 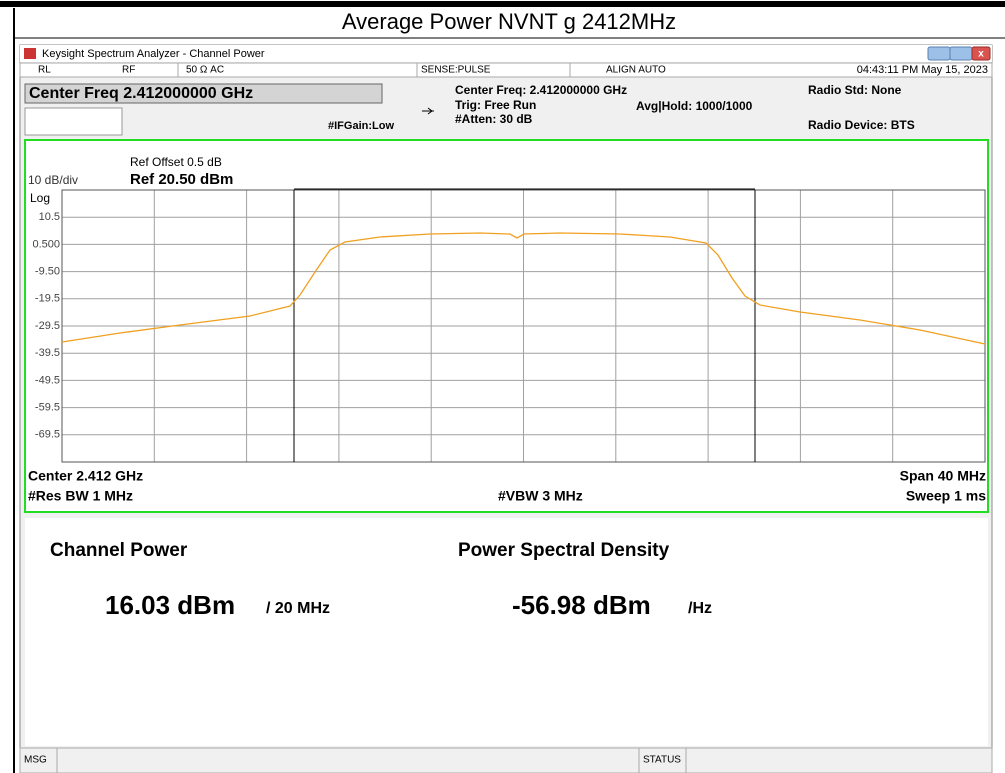 What do you see at coordinates (506, 70) in the screenshot?
I see `status-row` at bounding box center [506, 70].